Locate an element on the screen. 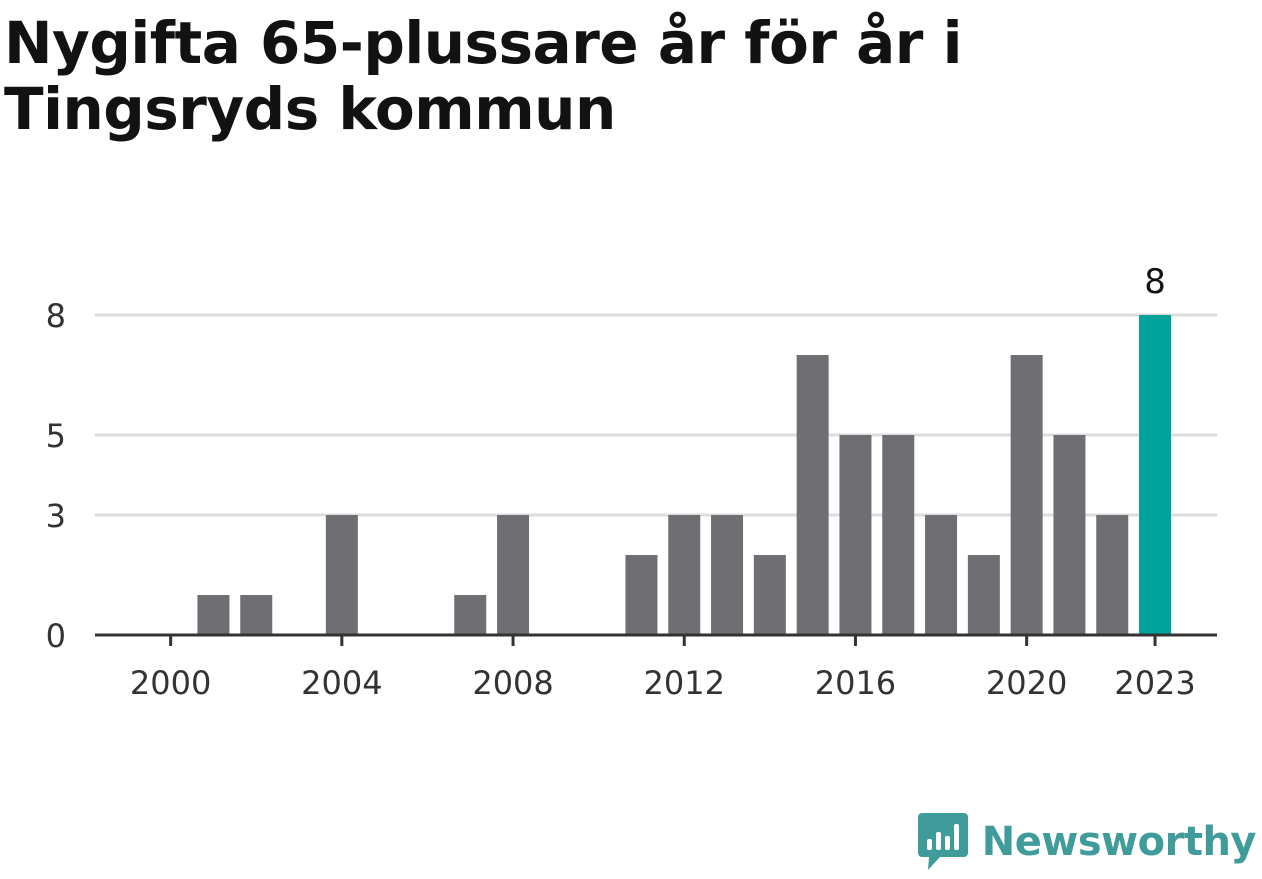 The height and width of the screenshot is (879, 1262). brand: Newsworthy is located at coordinates (1087, 842).